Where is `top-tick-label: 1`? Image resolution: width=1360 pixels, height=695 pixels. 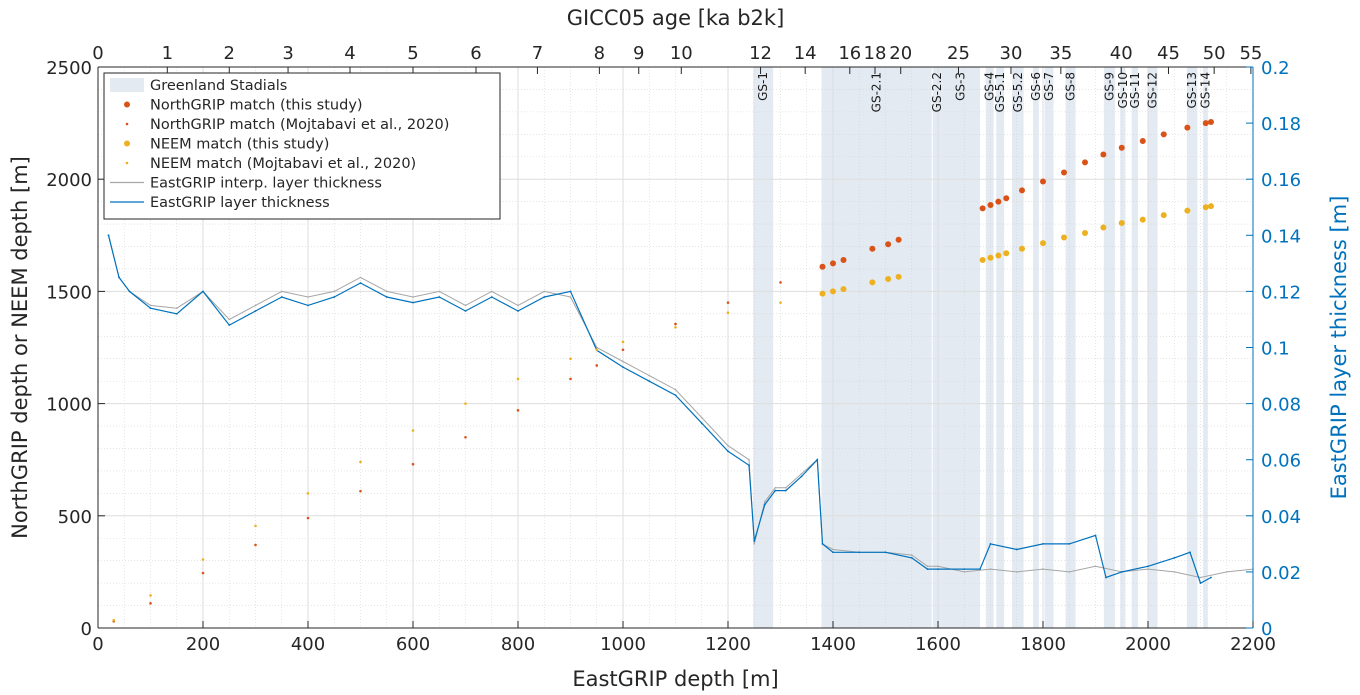
top-tick-label: 1 is located at coordinates (167, 53).